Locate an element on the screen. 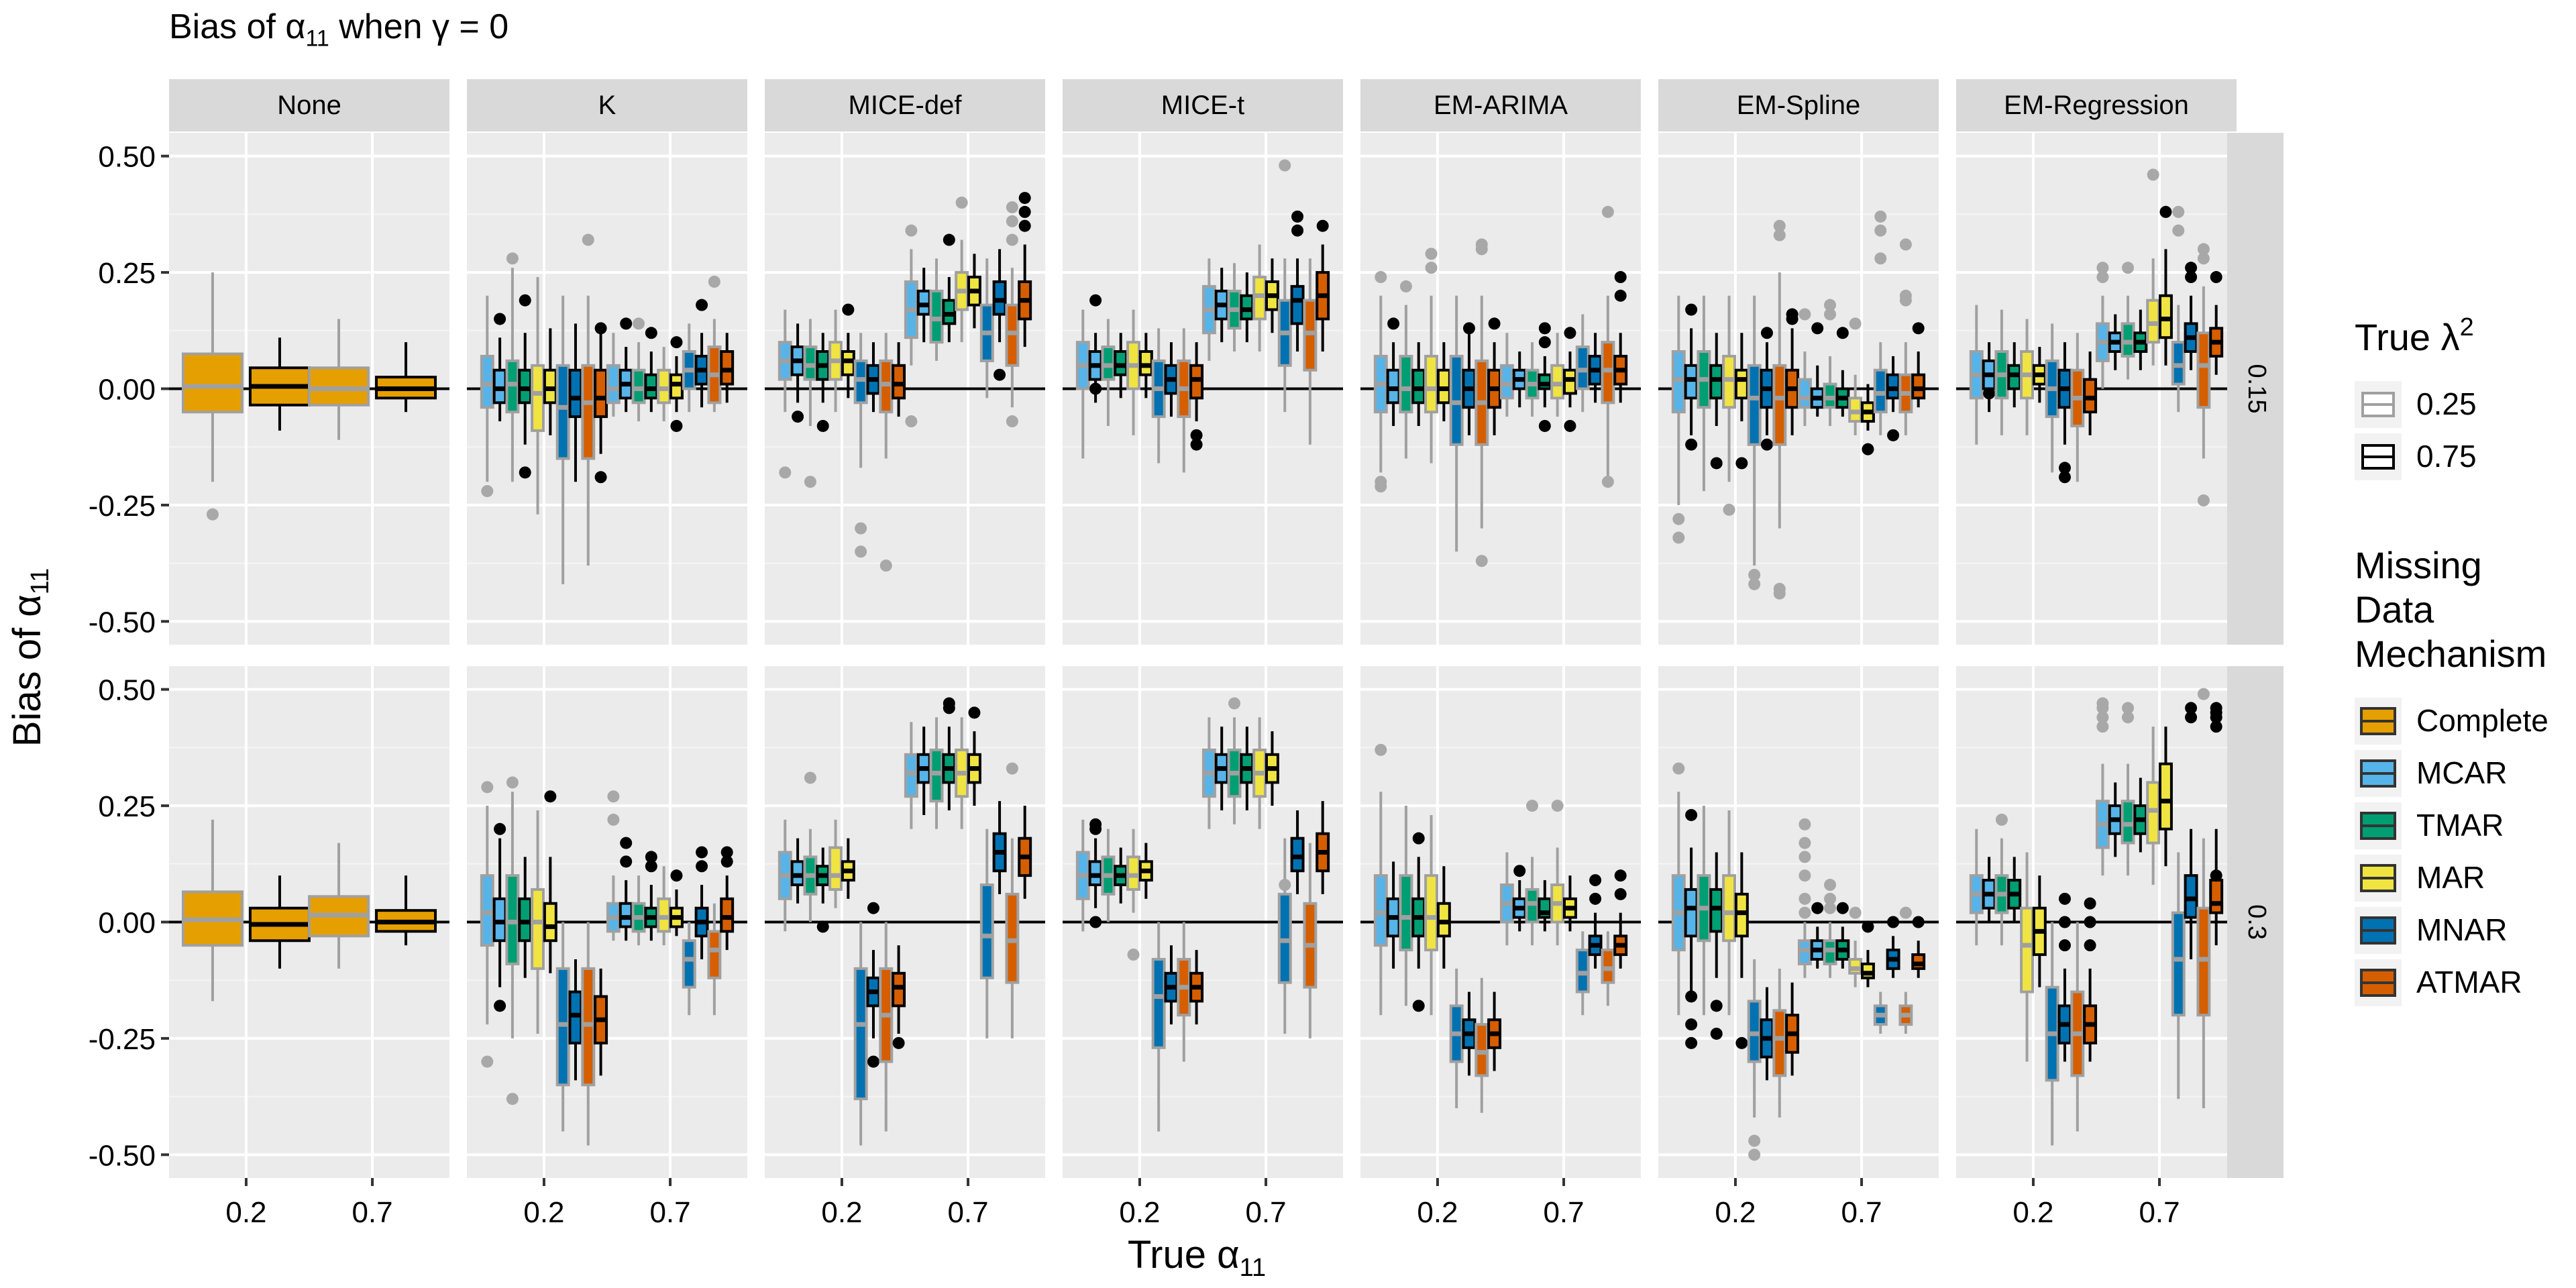 The height and width of the screenshot is (1288, 2576). facet-strip-label: EM-ARIMA is located at coordinates (1501, 105).